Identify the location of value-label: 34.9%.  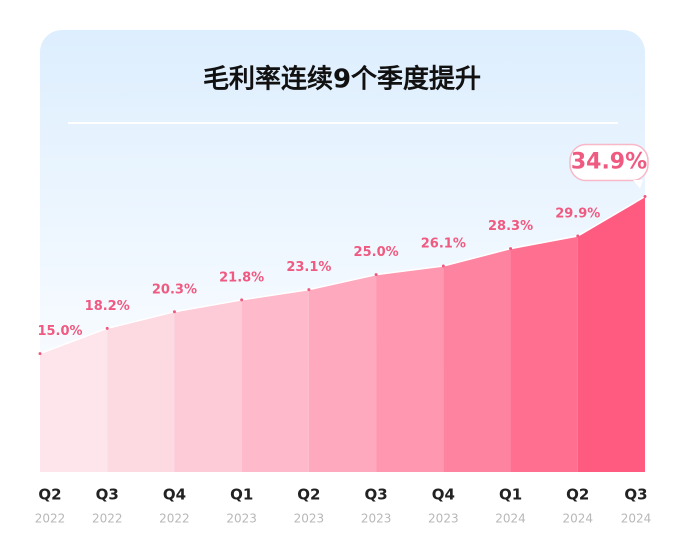
(609, 162).